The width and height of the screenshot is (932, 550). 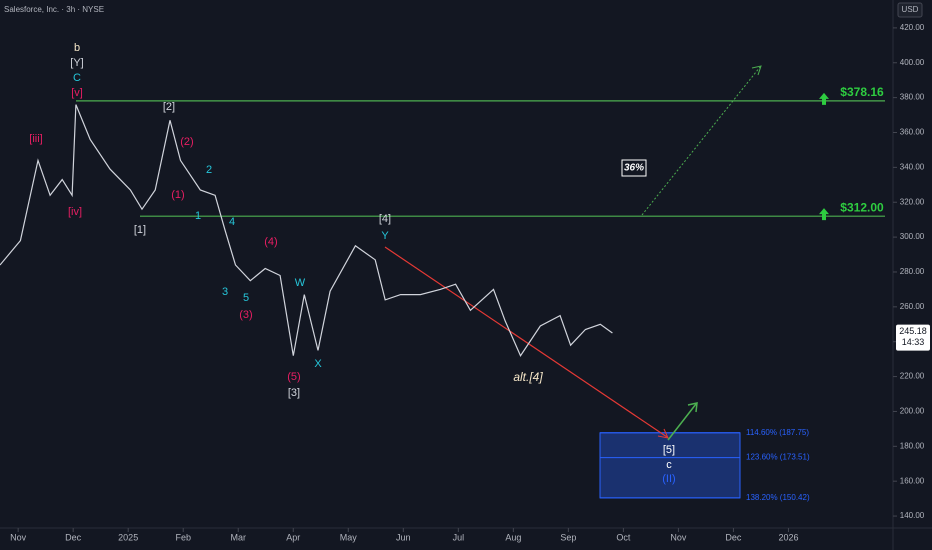 What do you see at coordinates (76, 63) in the screenshot?
I see `wave-label: [Y]` at bounding box center [76, 63].